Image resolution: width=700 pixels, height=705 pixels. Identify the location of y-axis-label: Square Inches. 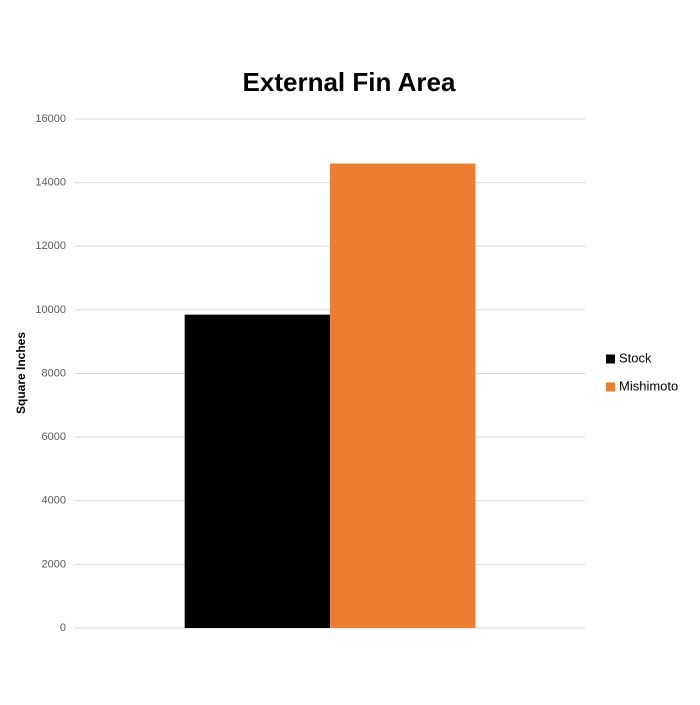
(21, 373).